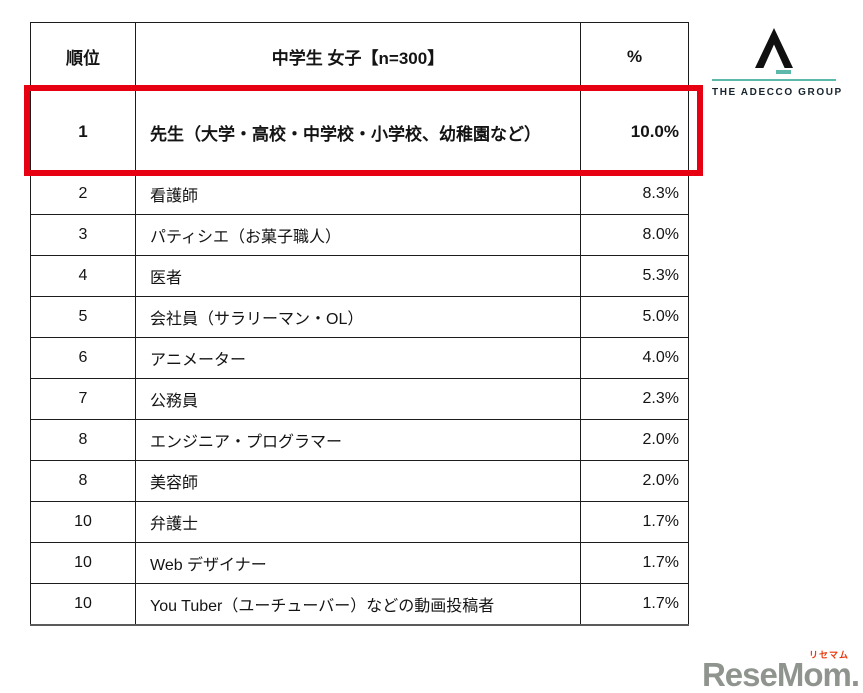  What do you see at coordinates (83, 276) in the screenshot?
I see `rank-cell: 4` at bounding box center [83, 276].